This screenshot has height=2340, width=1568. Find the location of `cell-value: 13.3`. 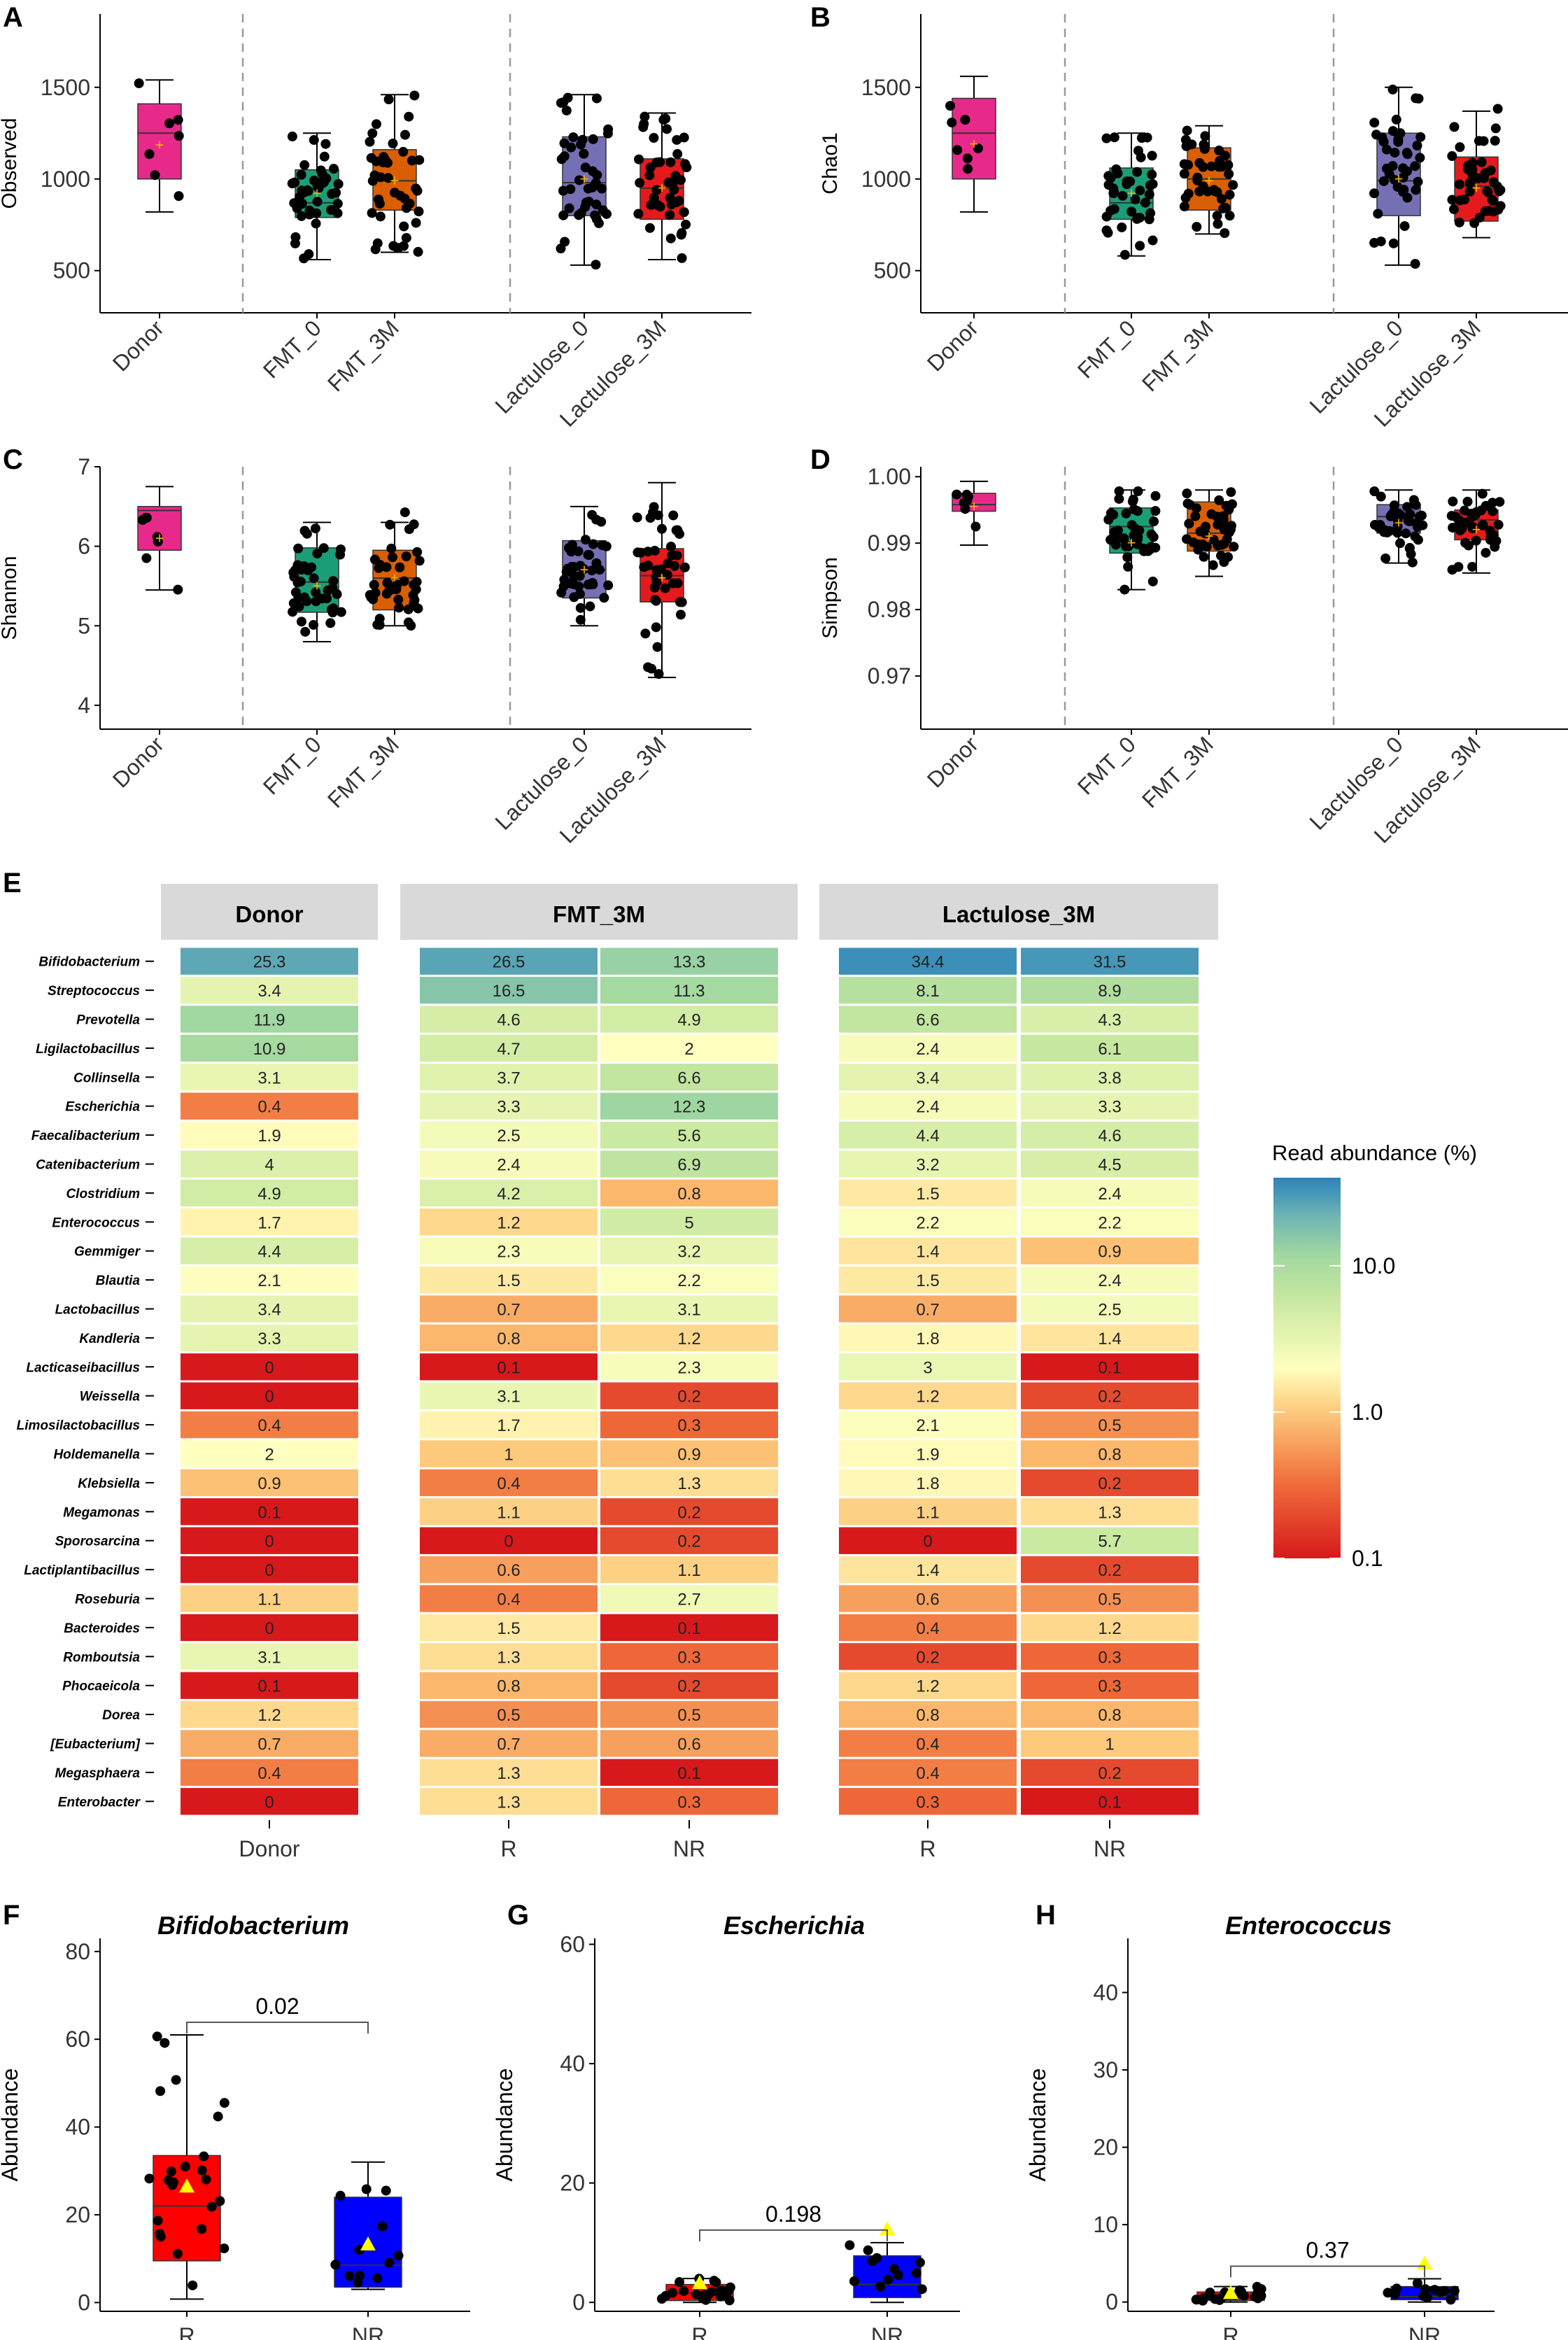

cell-value: 13.3 is located at coordinates (689, 962).